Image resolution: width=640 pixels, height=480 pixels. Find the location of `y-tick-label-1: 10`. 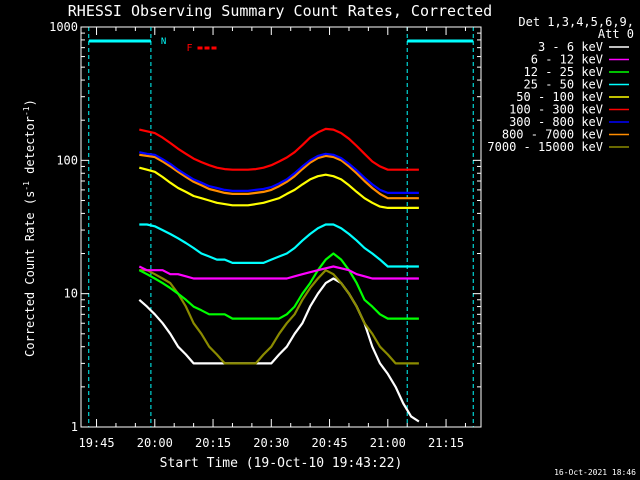

y-tick-label-1: 10 is located at coordinates (71, 294).